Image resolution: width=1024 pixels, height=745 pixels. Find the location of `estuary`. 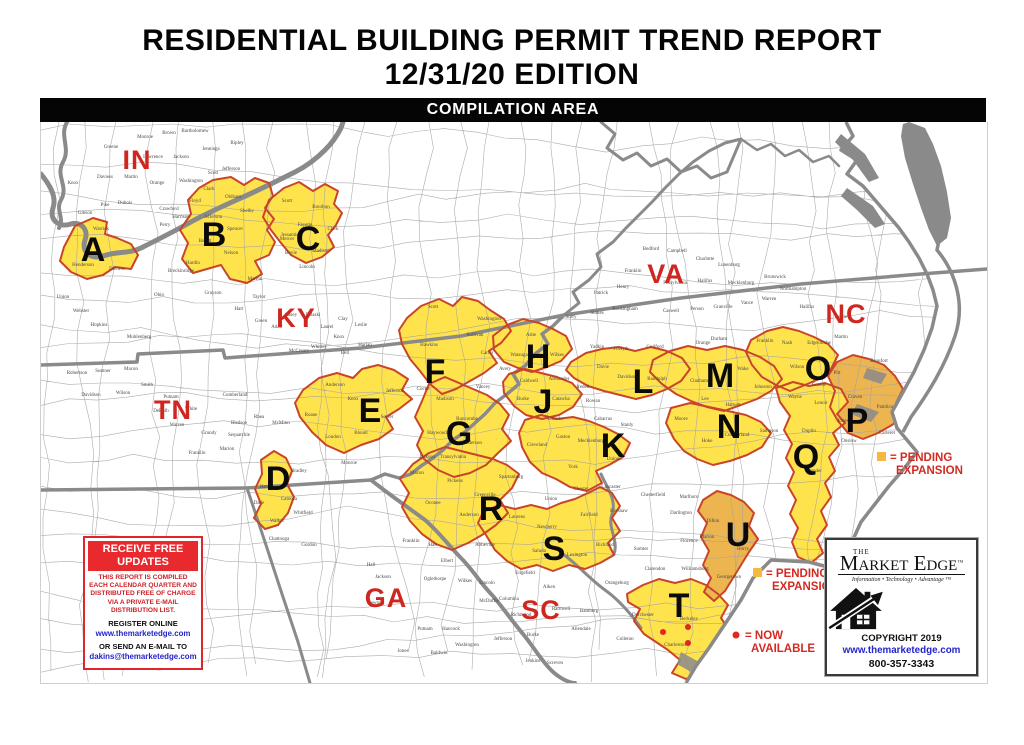

estuary is located at coordinates (865, 413).